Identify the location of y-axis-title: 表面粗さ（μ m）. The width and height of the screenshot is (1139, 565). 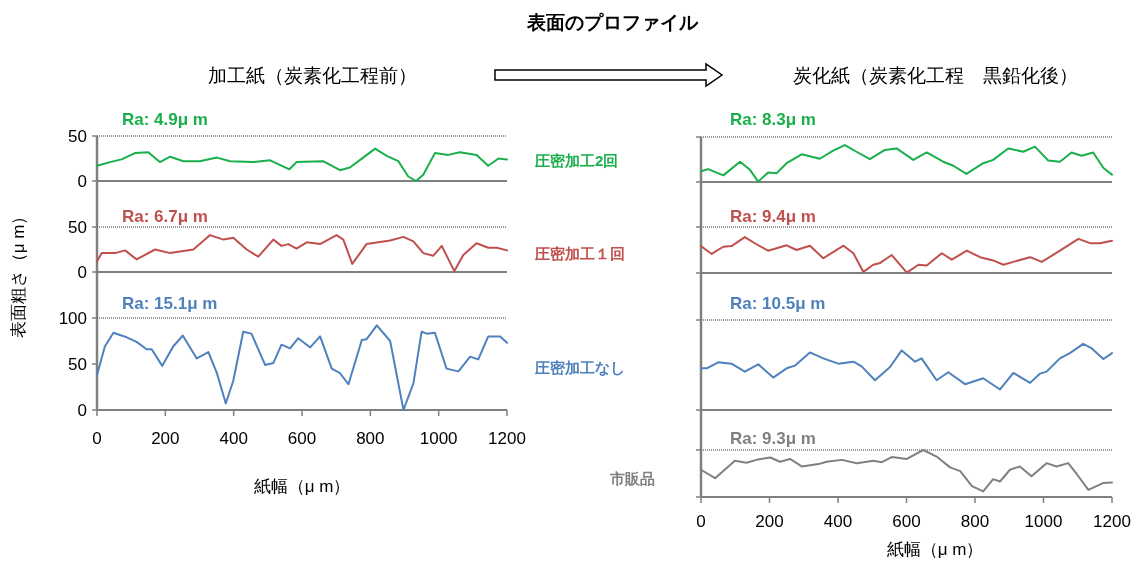
(18, 273).